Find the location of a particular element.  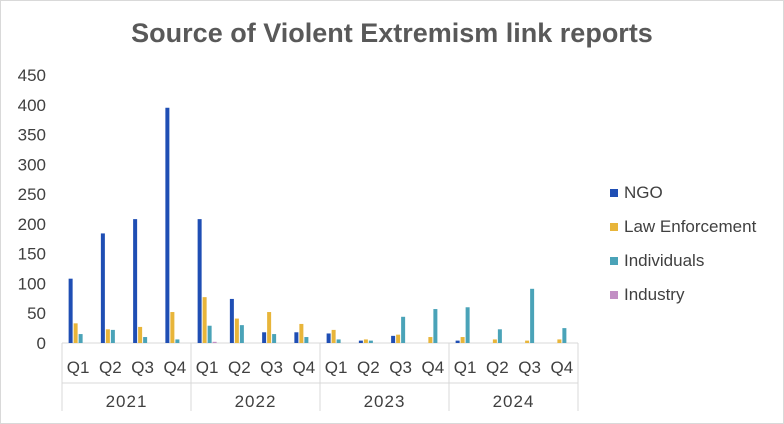

legend-label-law-enforcement: Law Enforcement is located at coordinates (690, 226).